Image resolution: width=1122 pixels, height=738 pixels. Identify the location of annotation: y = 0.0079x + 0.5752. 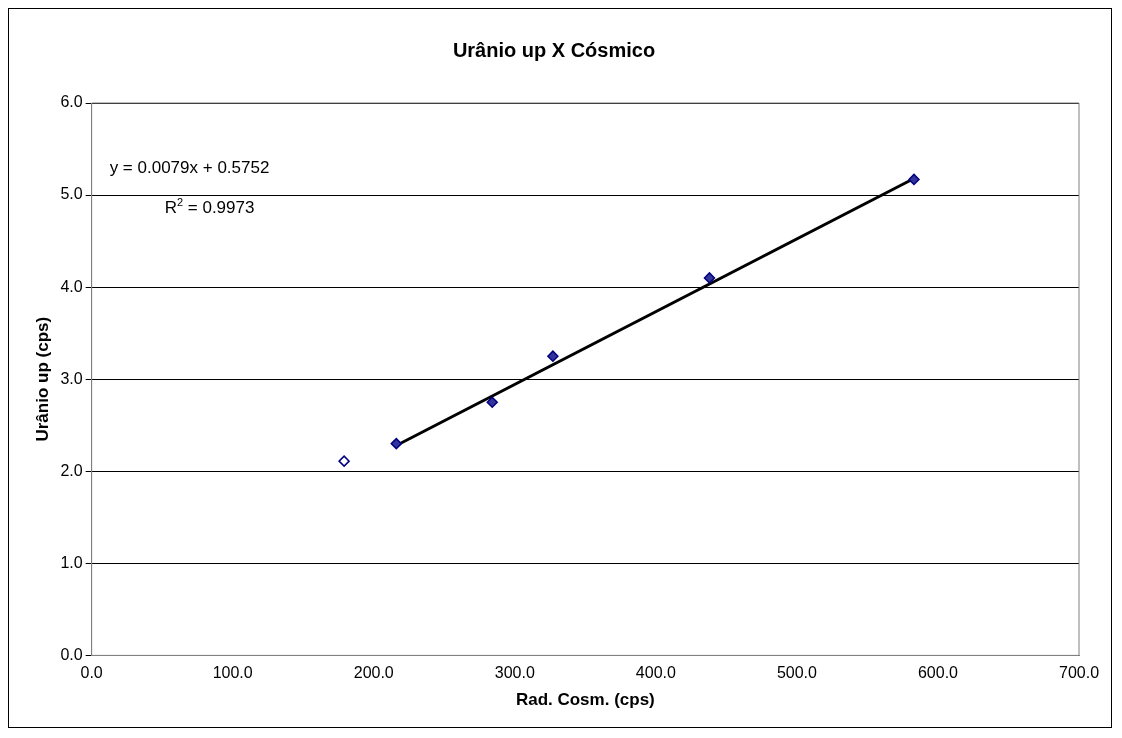
(189, 167).